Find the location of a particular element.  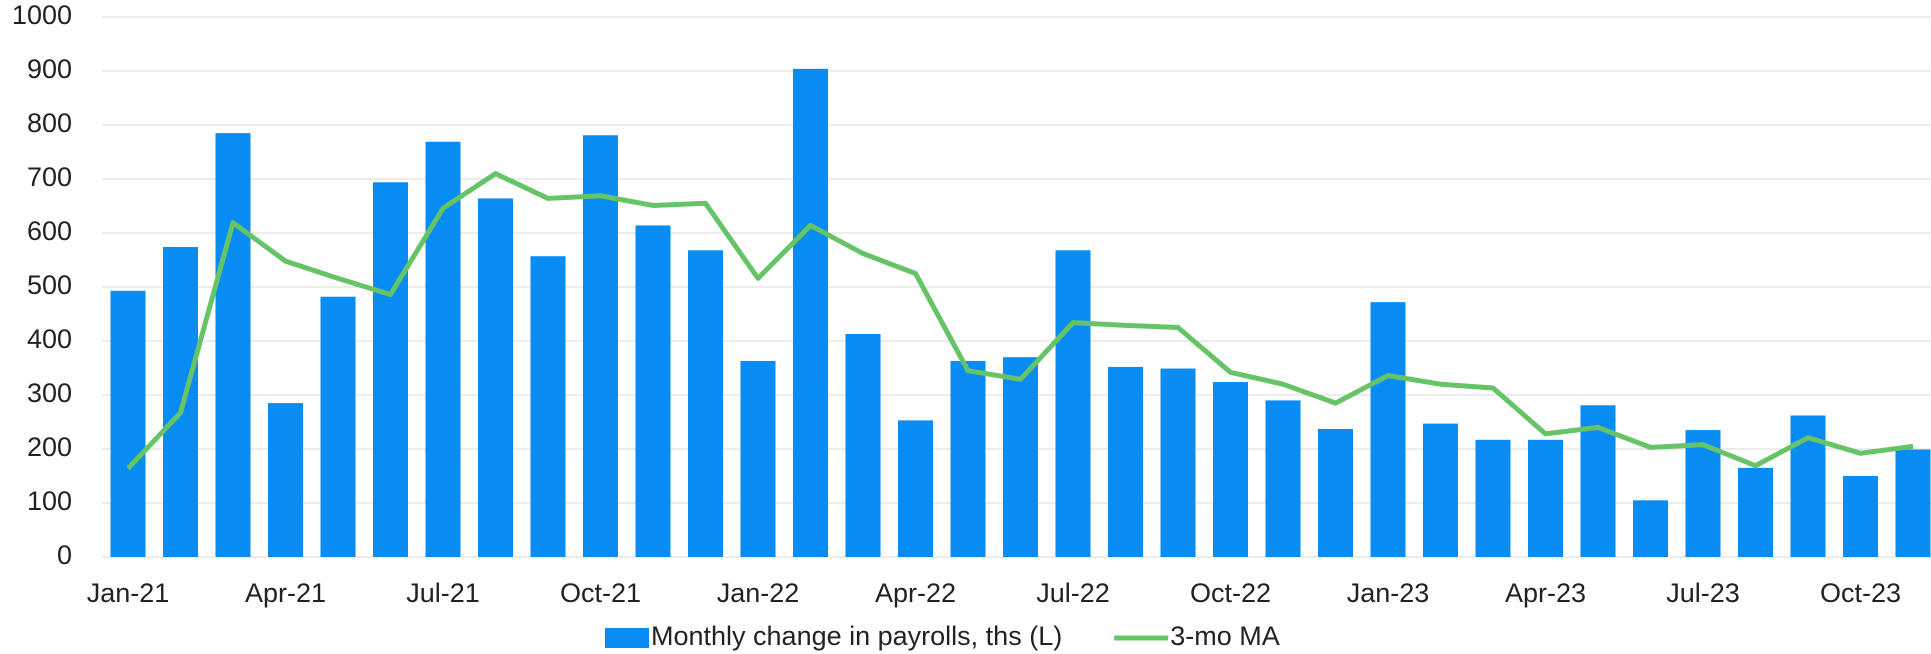

x-tick-label: Apr-22 is located at coordinates (915, 593).